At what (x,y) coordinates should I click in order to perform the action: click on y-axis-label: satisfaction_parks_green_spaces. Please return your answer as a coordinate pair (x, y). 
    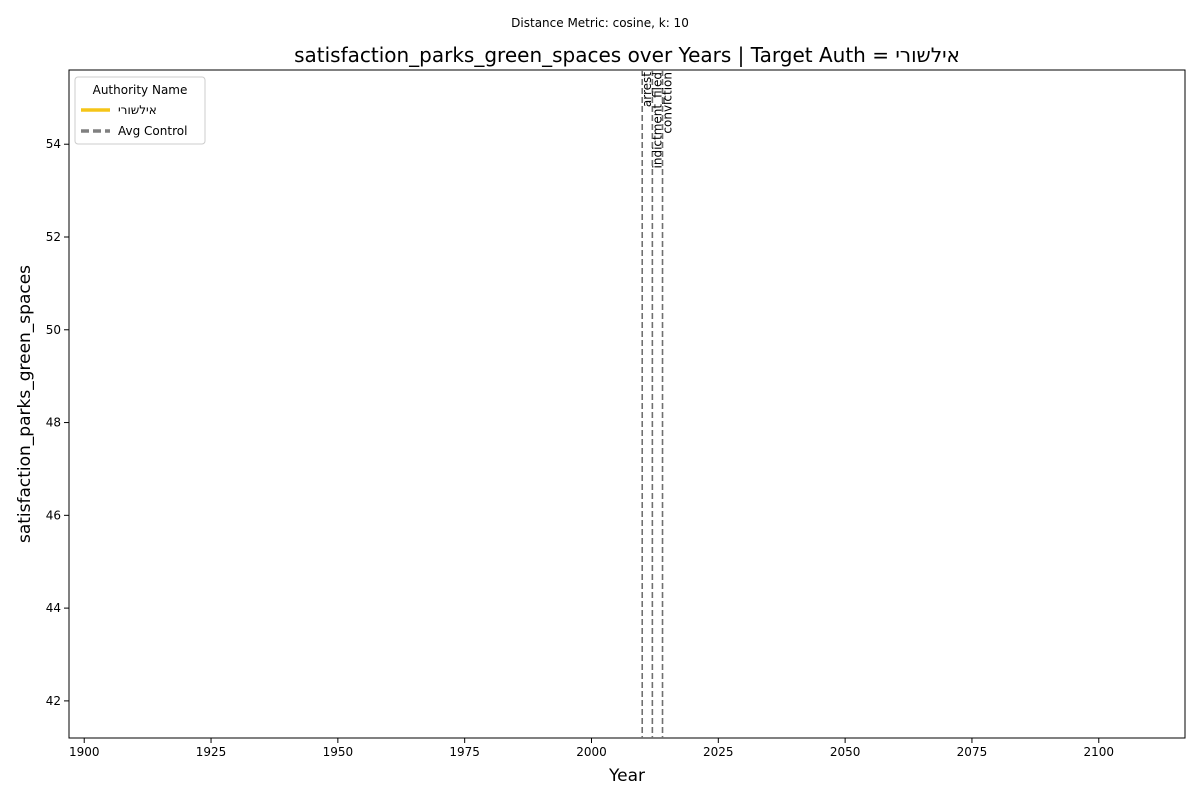
    Looking at the image, I should click on (25, 404).